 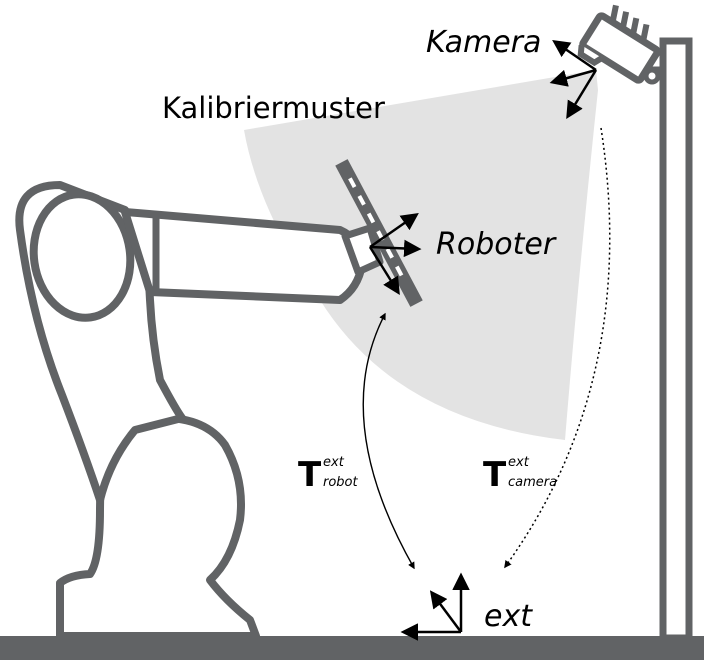 I want to click on camera-icon, so click(x=619, y=44).